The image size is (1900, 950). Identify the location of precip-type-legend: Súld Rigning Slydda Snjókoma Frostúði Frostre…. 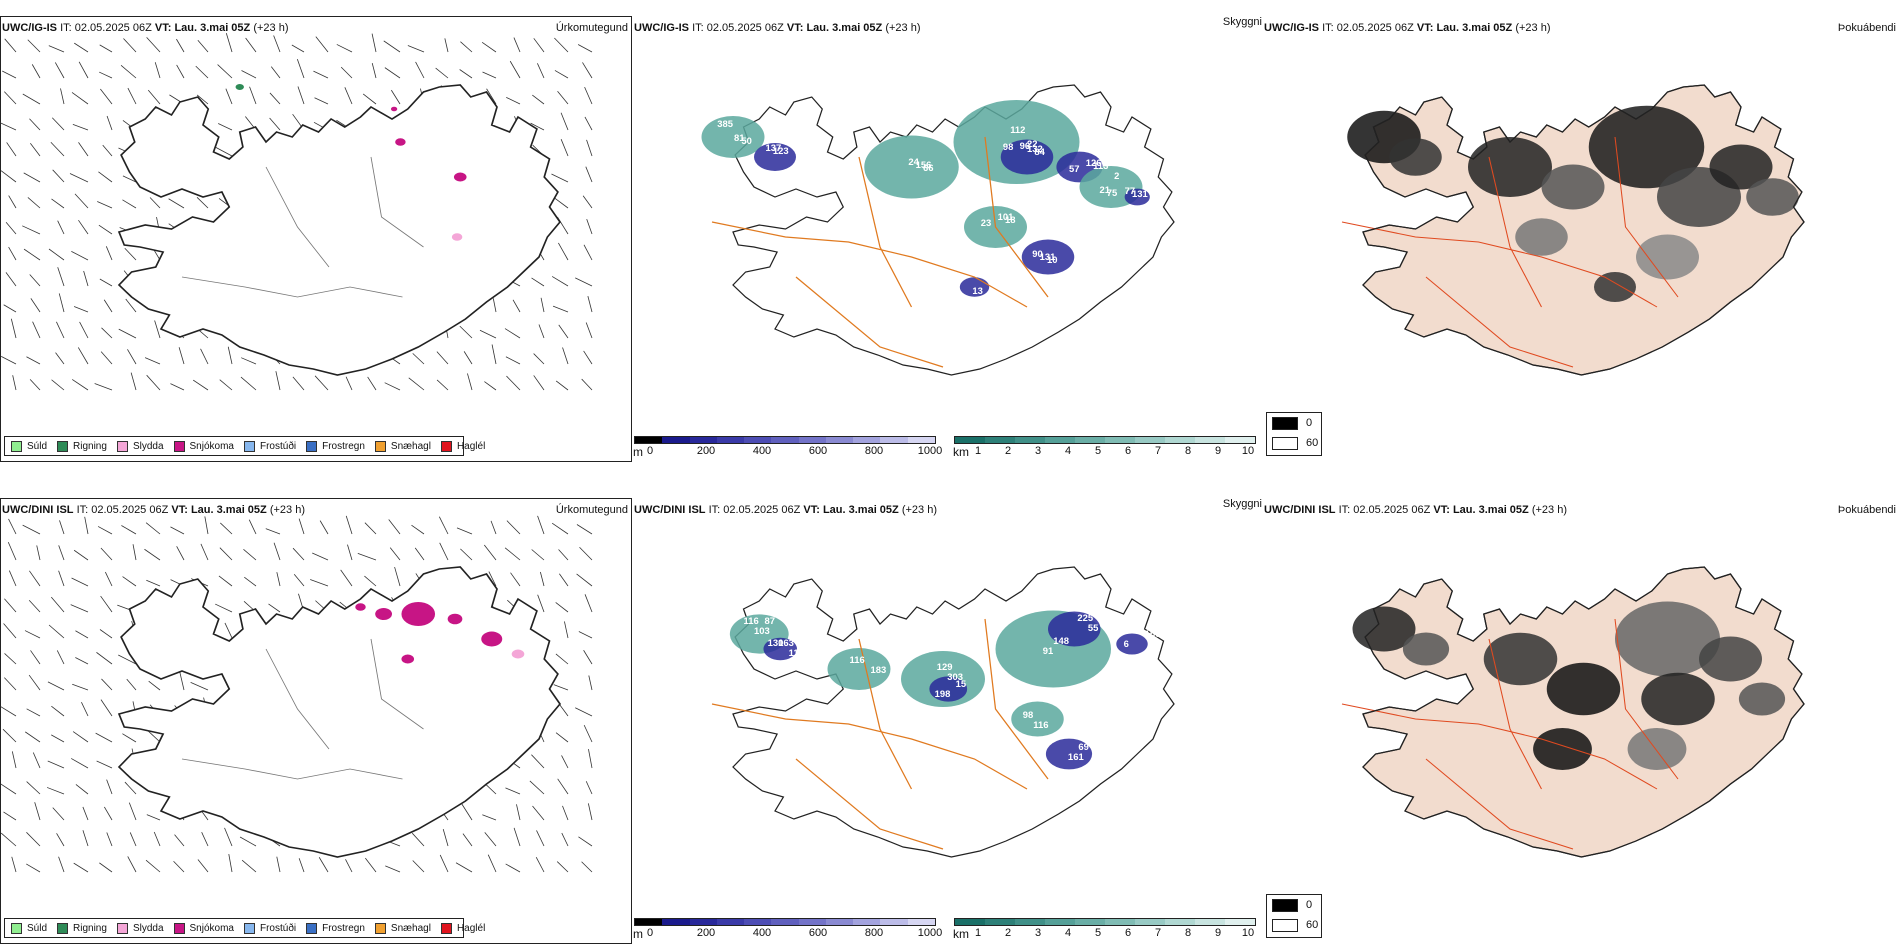
(244, 928).